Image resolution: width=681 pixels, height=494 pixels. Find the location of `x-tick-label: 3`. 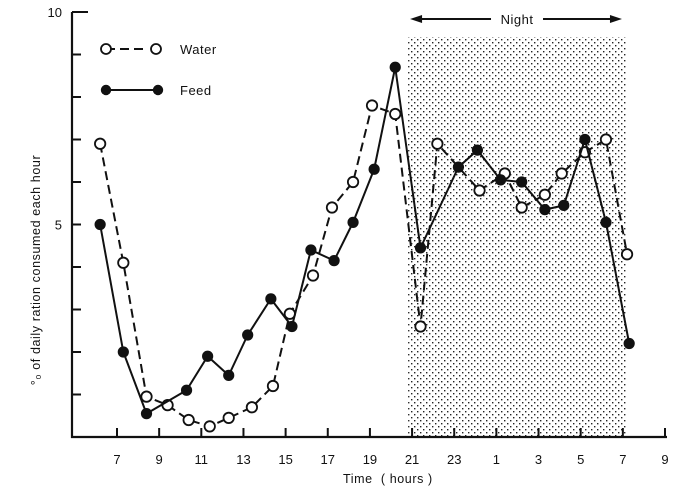

x-tick-label: 3 is located at coordinates (538, 459).